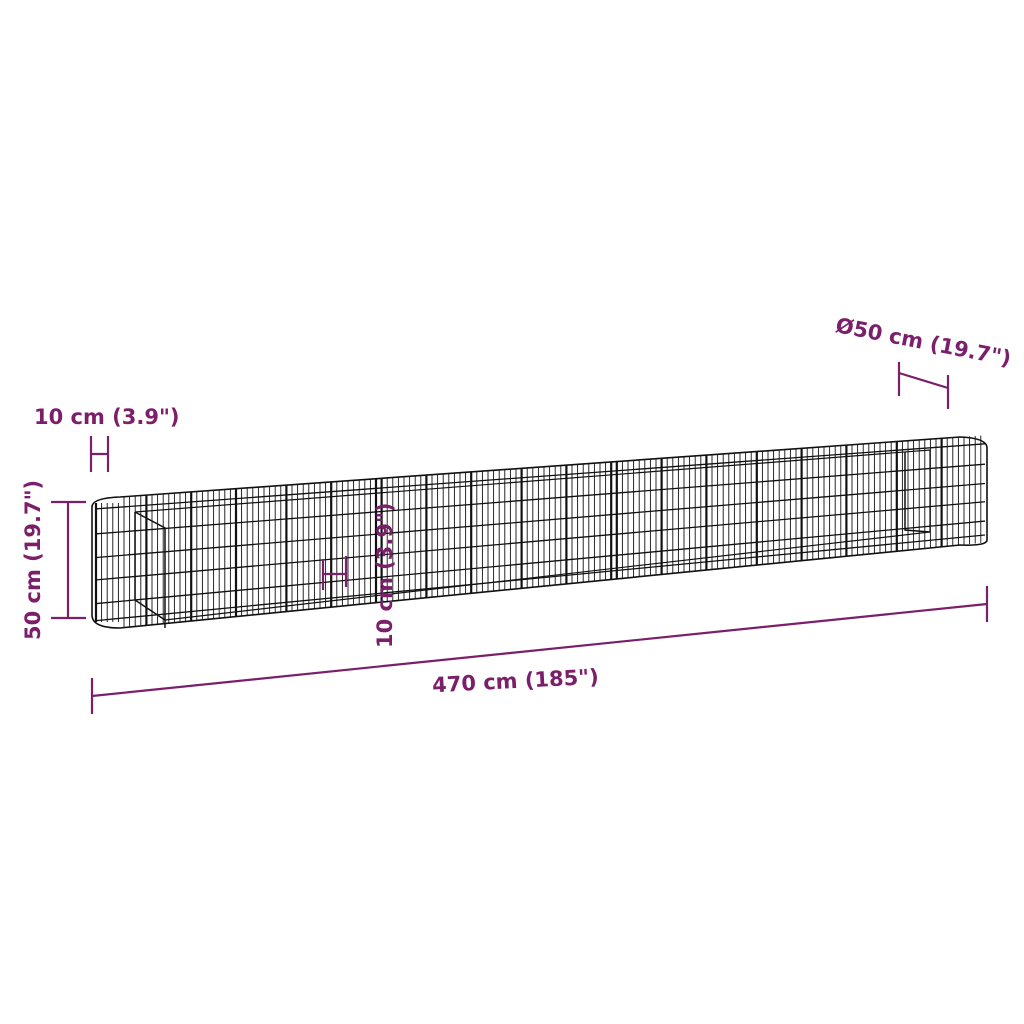 The image size is (1024, 1024). I want to click on inner-spacing-dimension: 10 cm (3.9"), so click(359, 575).